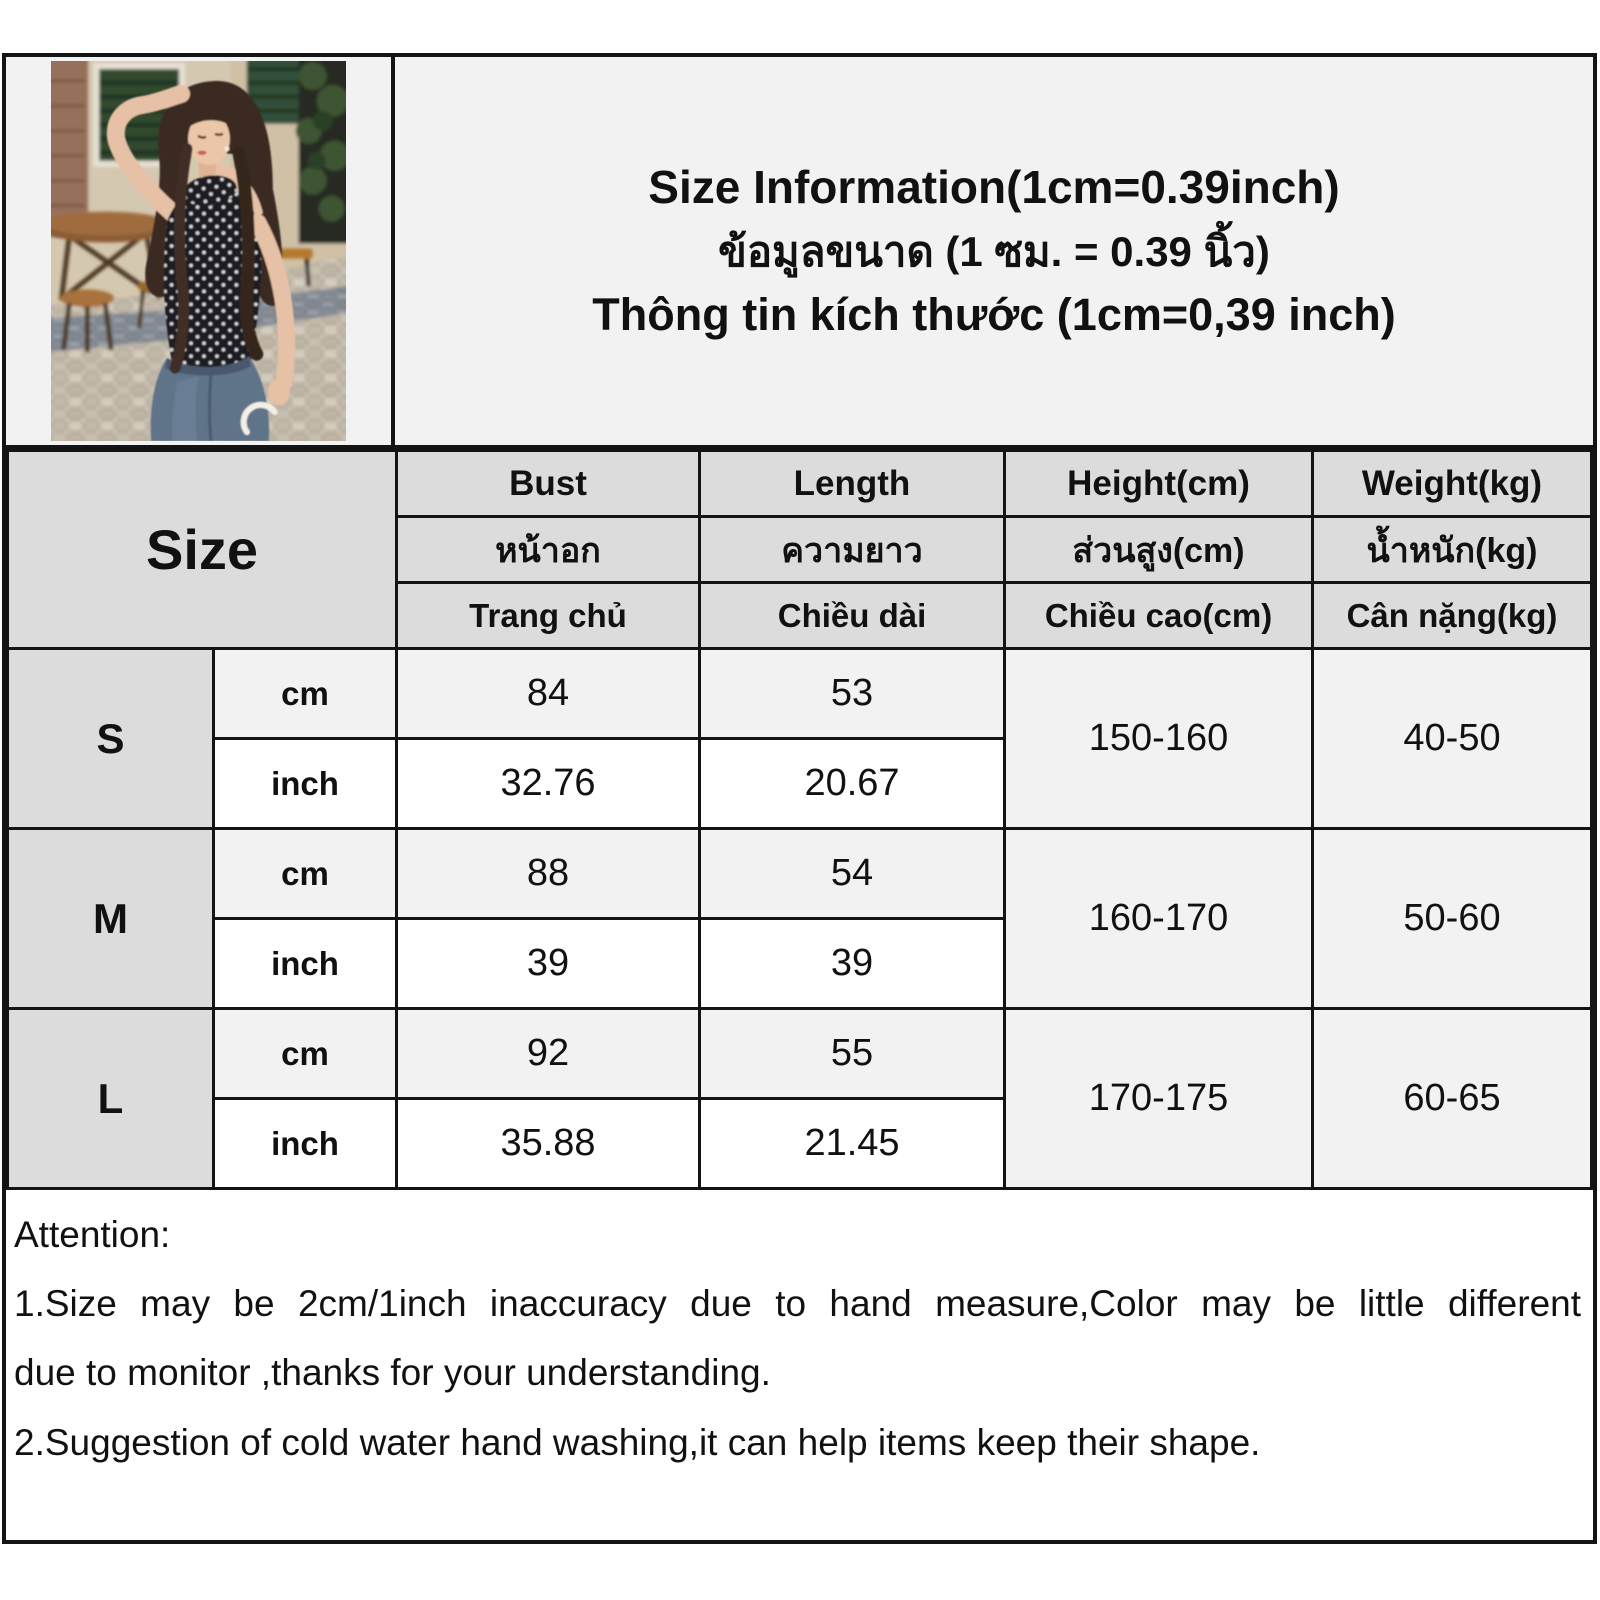  What do you see at coordinates (110, 918) in the screenshot?
I see `size-cell-m: M` at bounding box center [110, 918].